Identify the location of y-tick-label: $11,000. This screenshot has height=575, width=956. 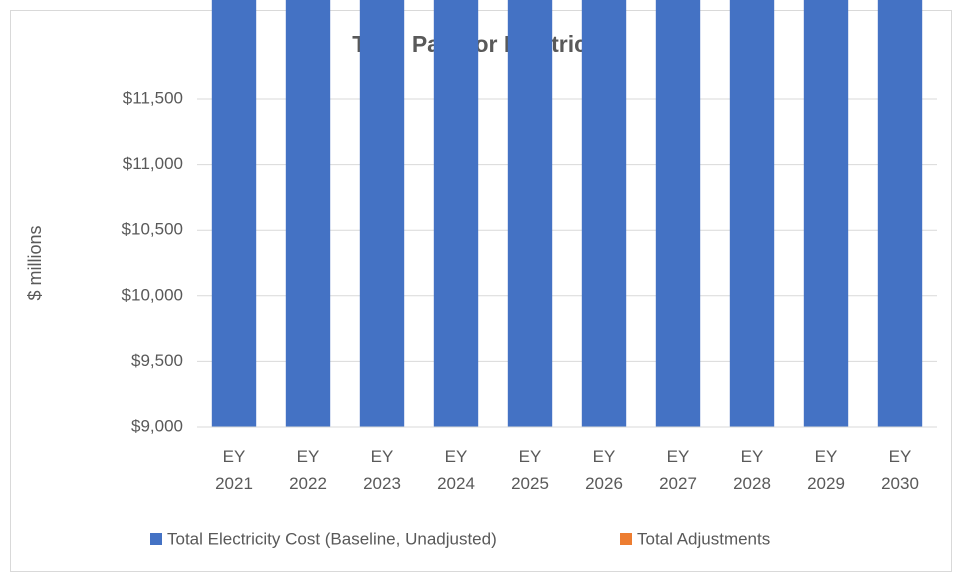
(153, 163).